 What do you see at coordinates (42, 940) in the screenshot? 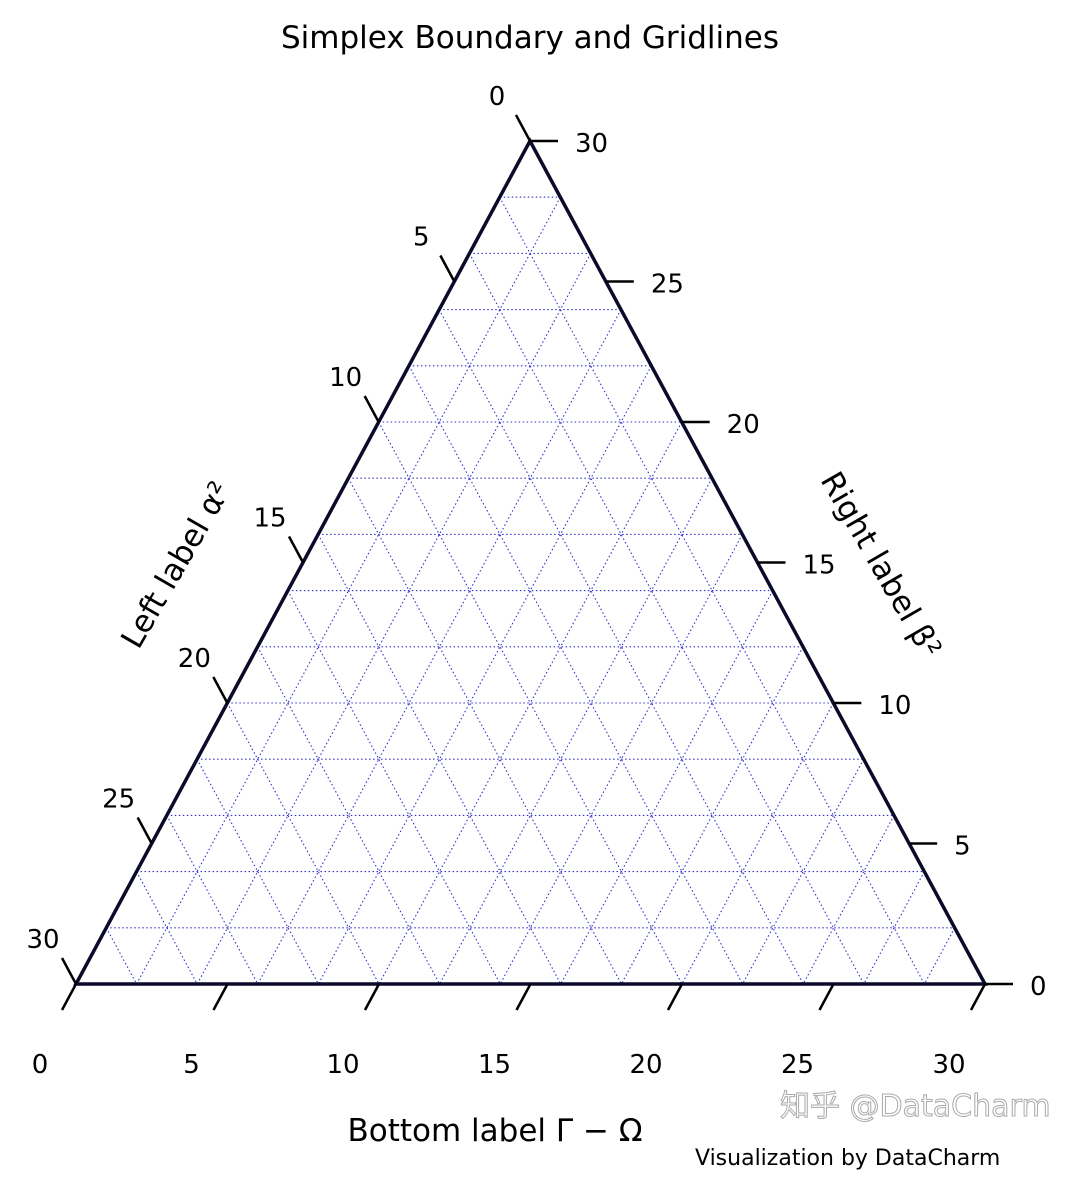
I see `left-tick-label: 30` at bounding box center [42, 940].